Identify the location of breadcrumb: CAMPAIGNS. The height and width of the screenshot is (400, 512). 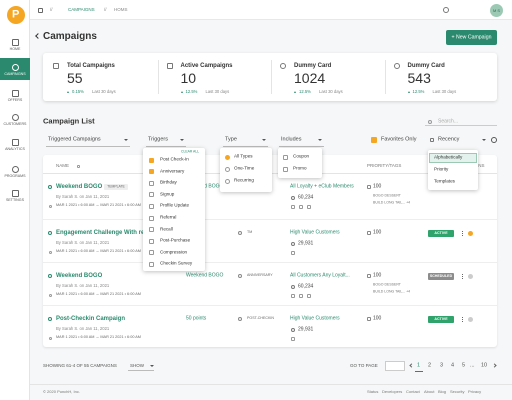
(81, 9).